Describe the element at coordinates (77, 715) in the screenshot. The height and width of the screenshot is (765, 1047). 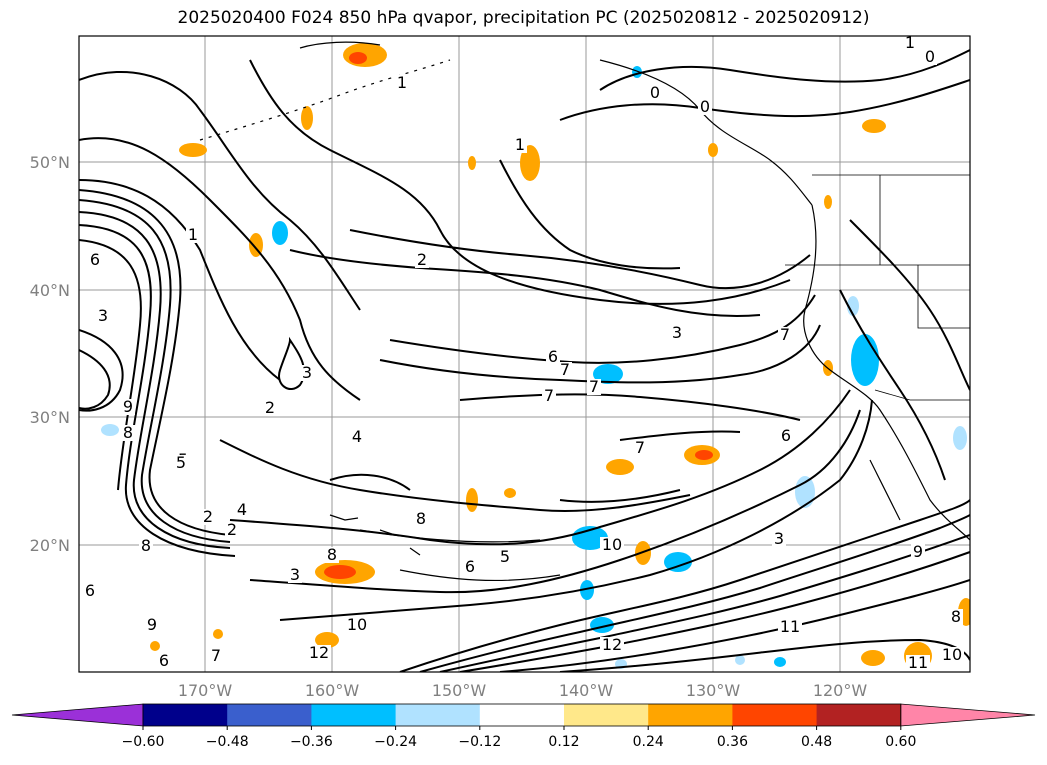
I see `colorbar-extend-low` at that location.